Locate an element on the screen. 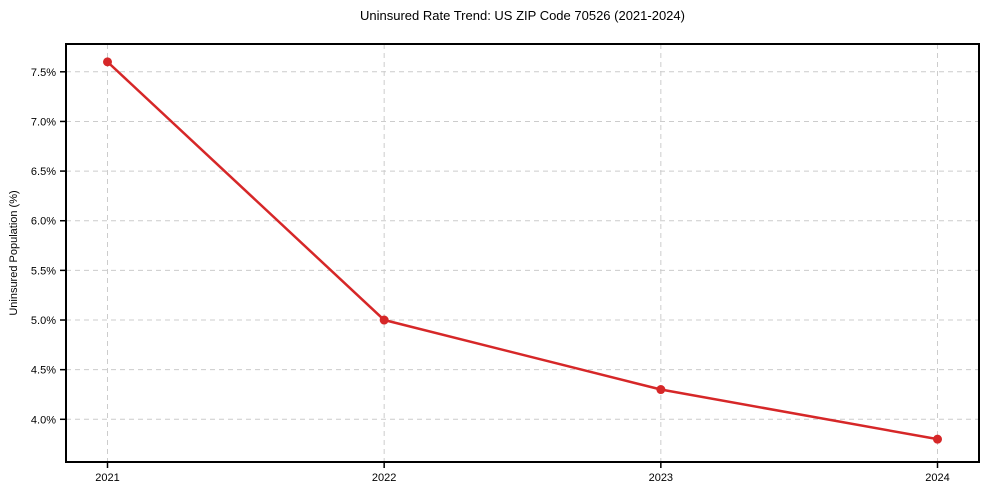 The height and width of the screenshot is (490, 989). x-tick-label: 2021 is located at coordinates (107, 478).